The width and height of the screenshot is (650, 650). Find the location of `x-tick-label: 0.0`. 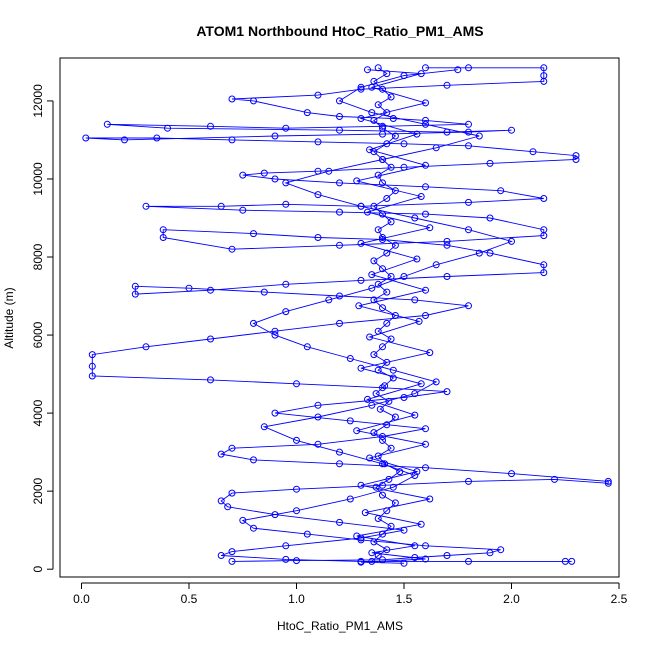

x-tick-label: 0.0 is located at coordinates (81, 599).